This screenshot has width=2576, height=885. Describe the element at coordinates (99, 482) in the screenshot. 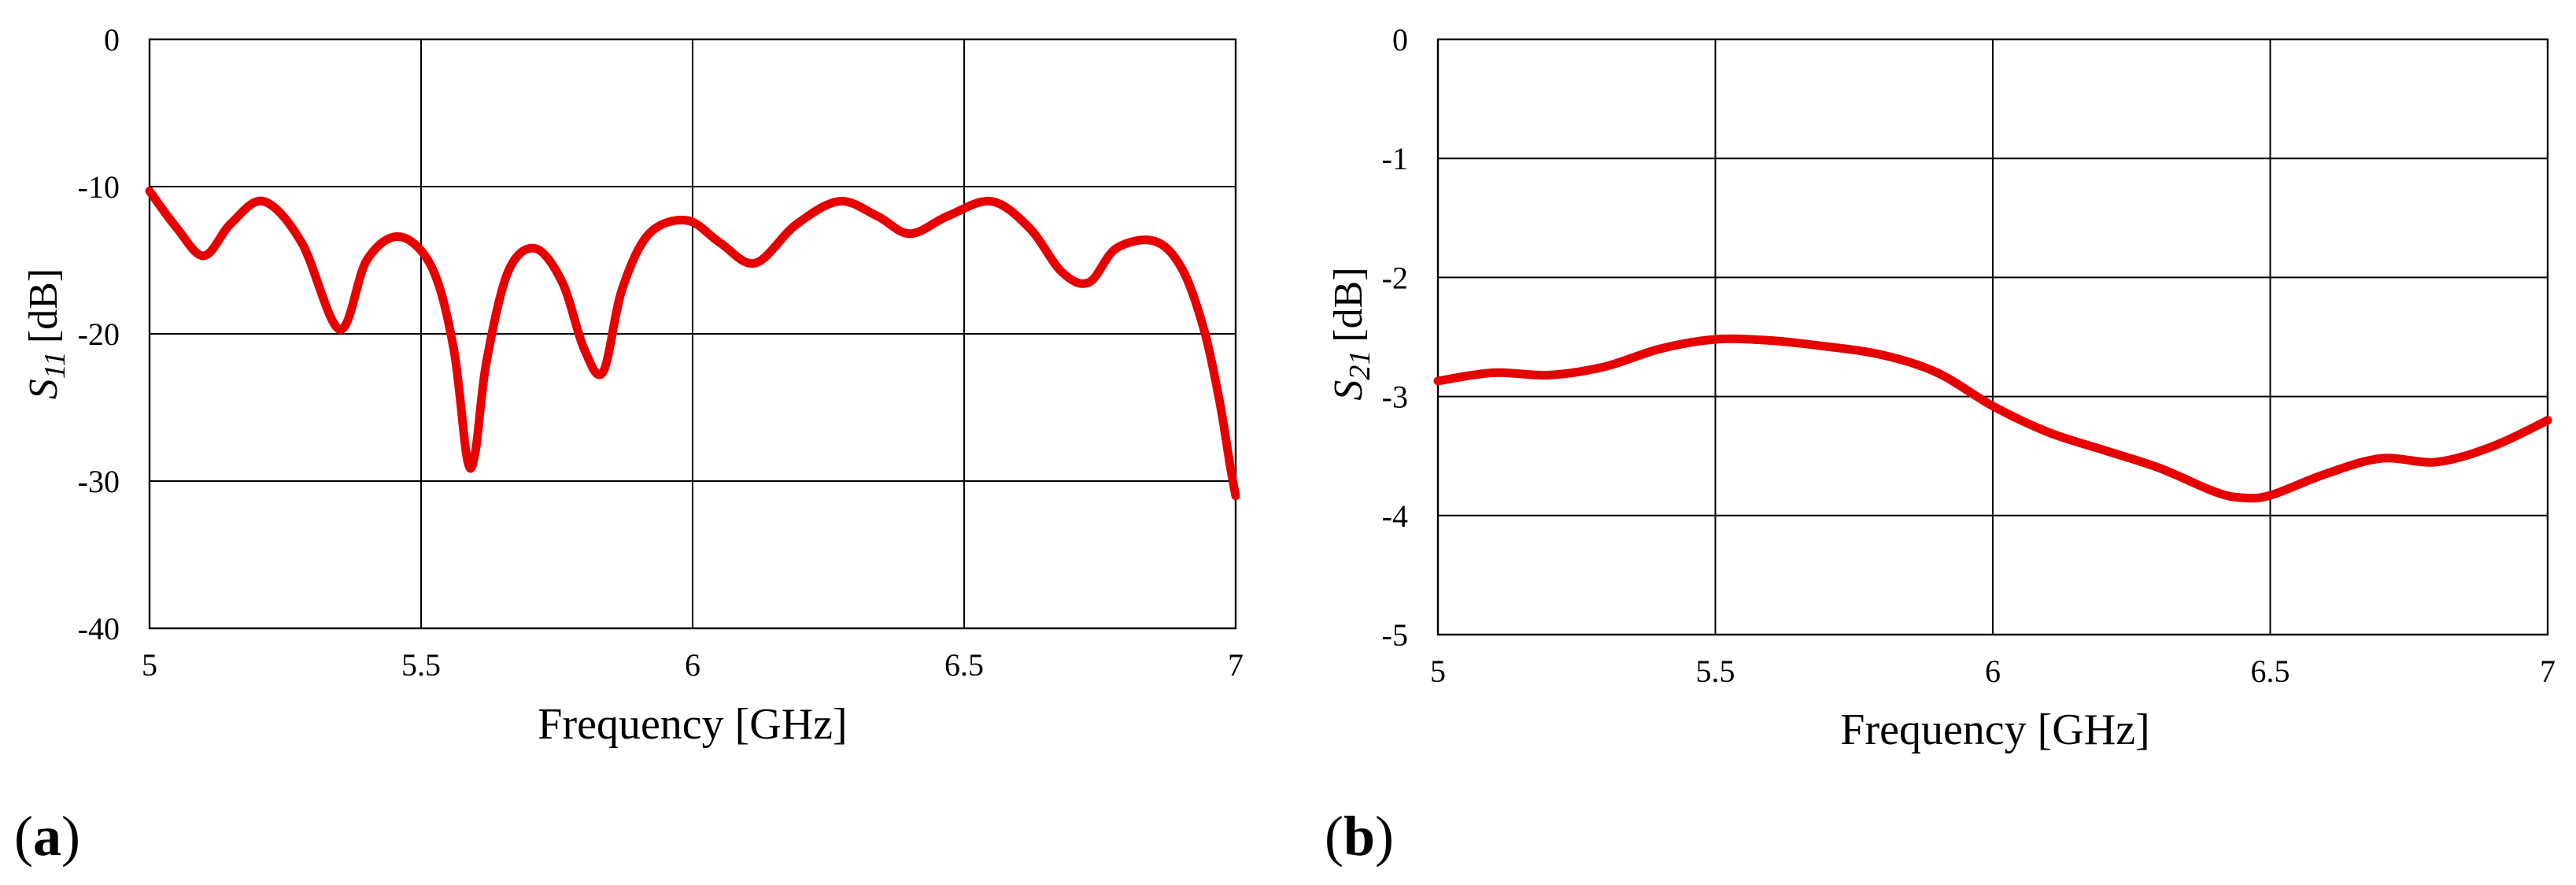

I see `panel-a-y-tick-label: -30` at that location.